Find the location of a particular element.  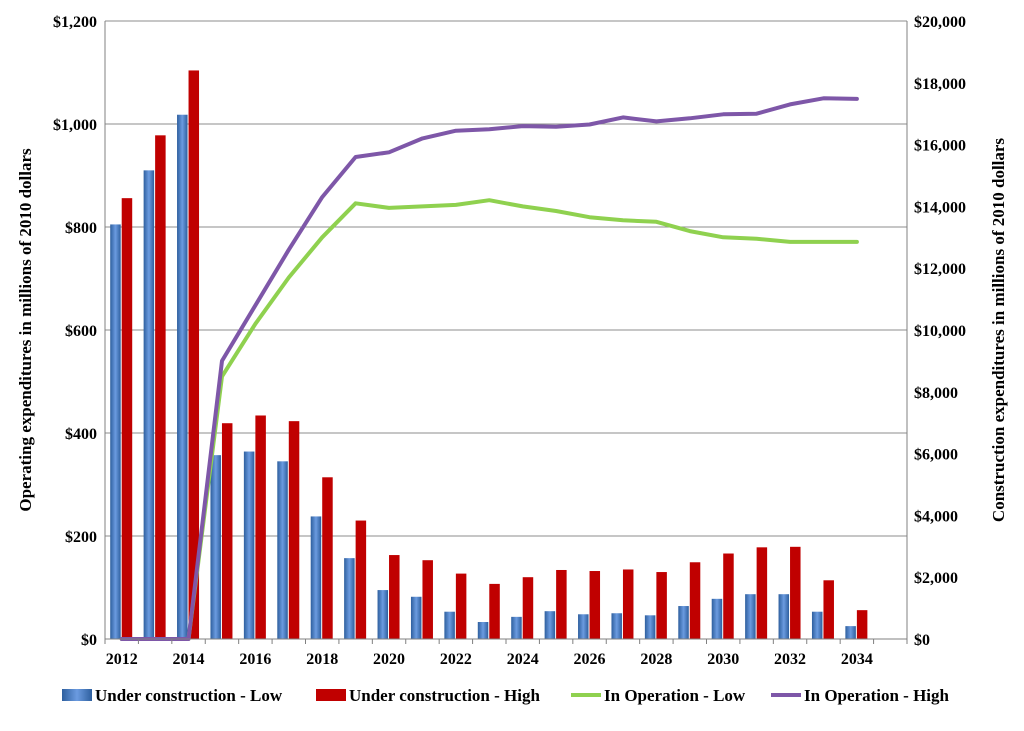

legend-label: Under construction - Low is located at coordinates (189, 695).